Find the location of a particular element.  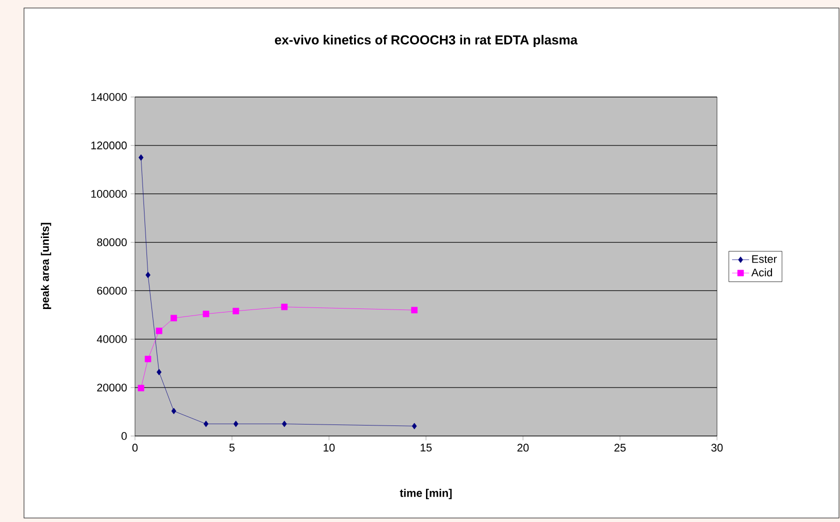

chart-title: ex-vivo kinetics of RCOOCH3 in rat EDTA plasma is located at coordinates (426, 41).